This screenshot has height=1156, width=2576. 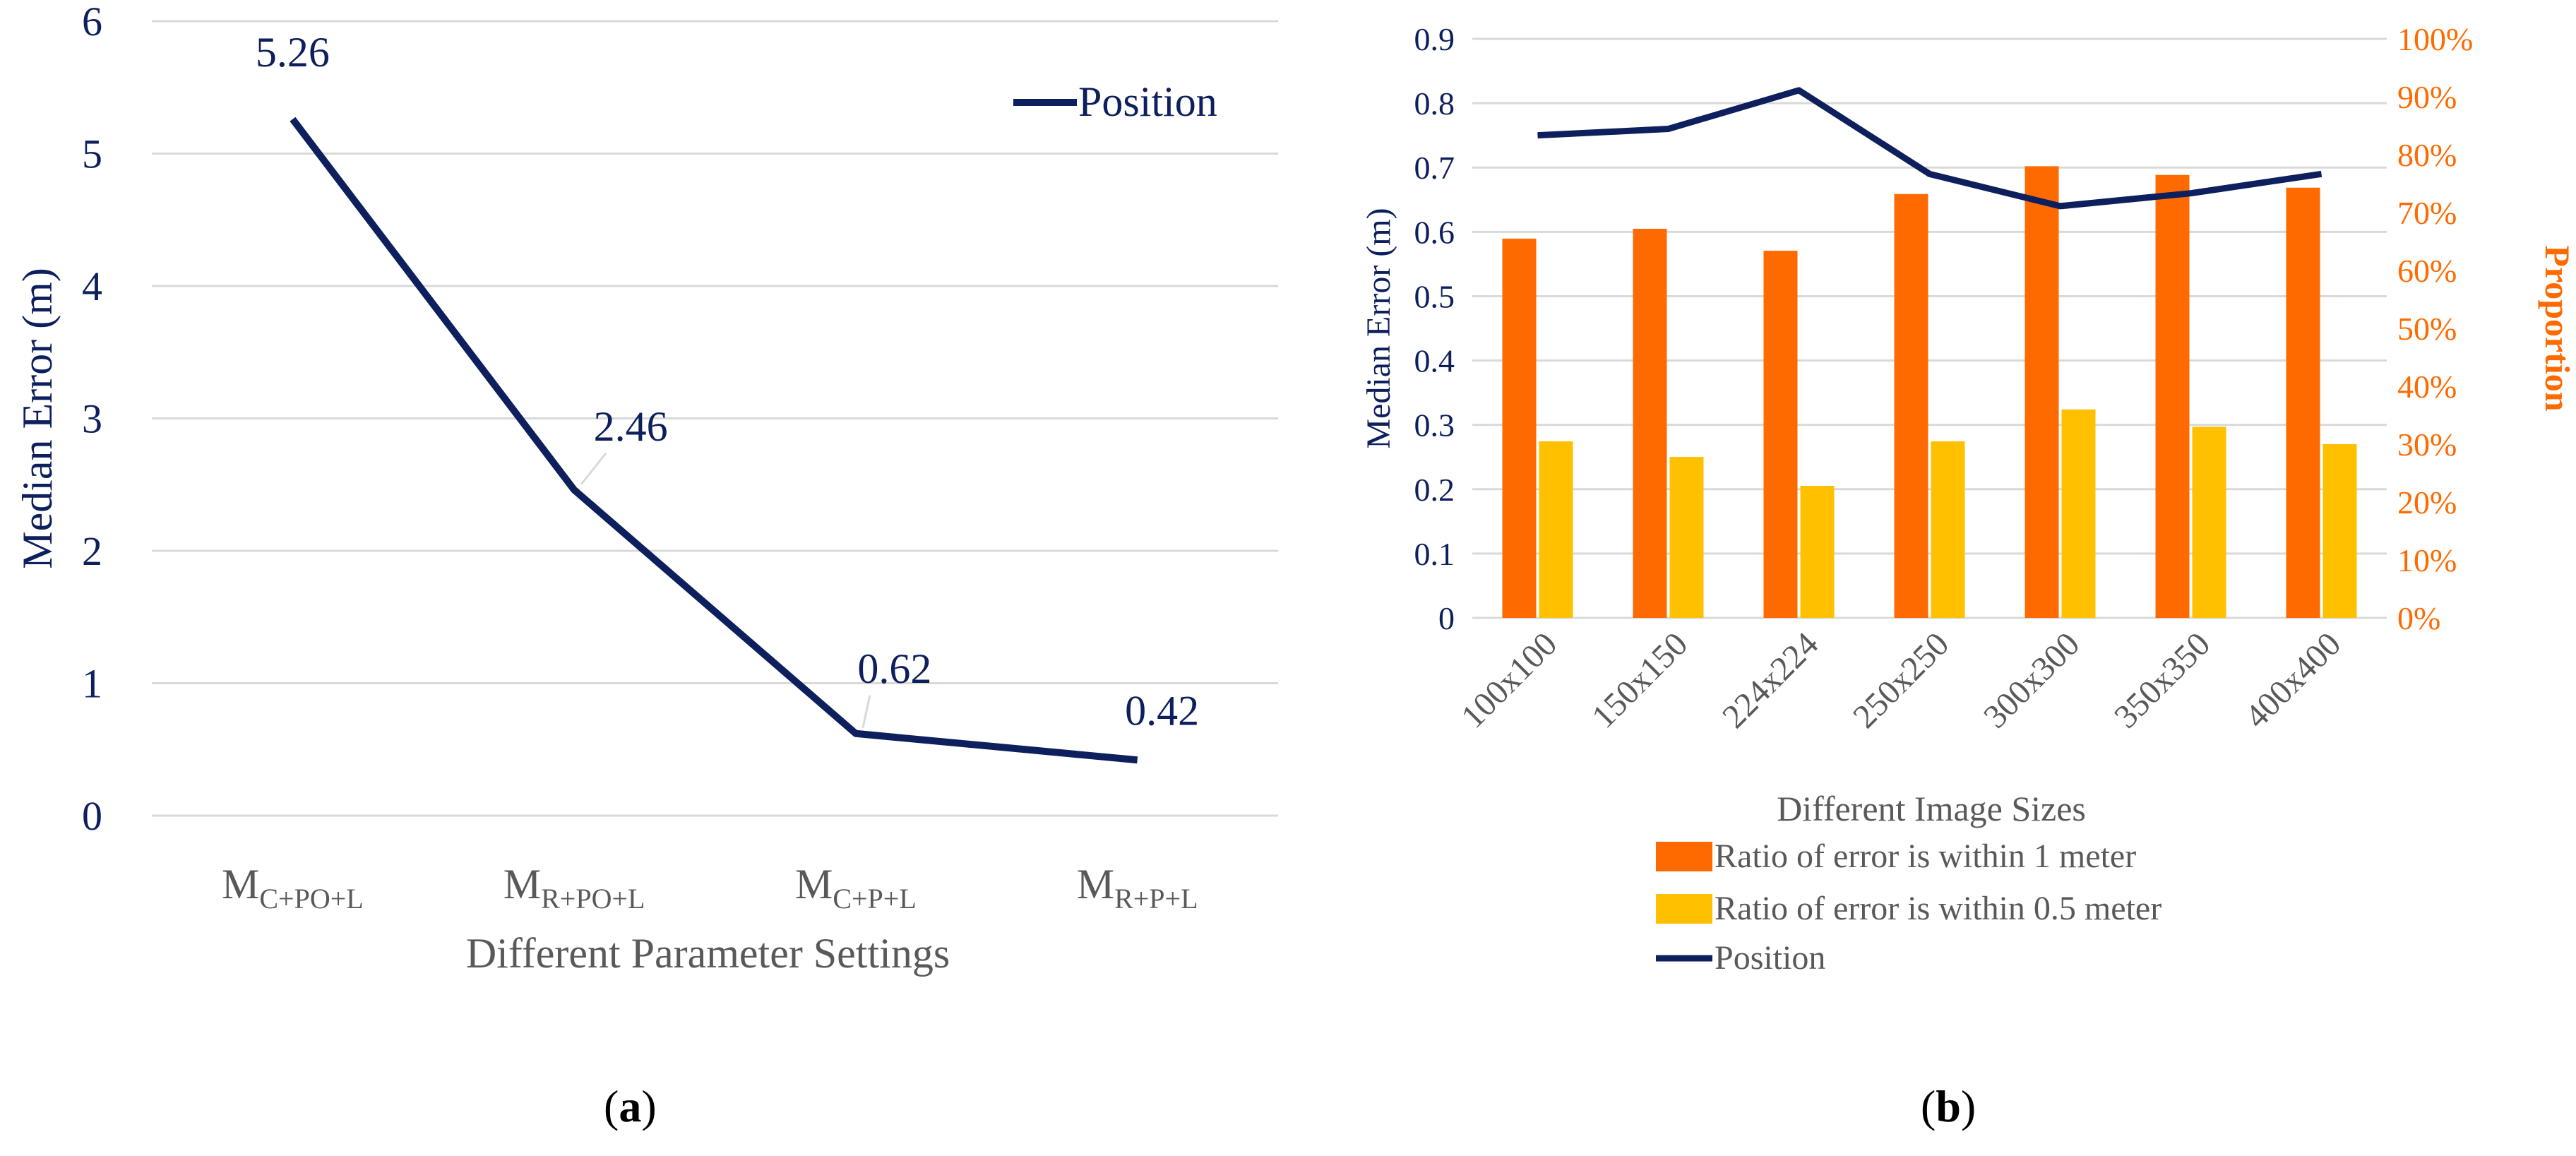 What do you see at coordinates (2427, 329) in the screenshot?
I see `y-right-tick-label-b: 50%` at bounding box center [2427, 329].